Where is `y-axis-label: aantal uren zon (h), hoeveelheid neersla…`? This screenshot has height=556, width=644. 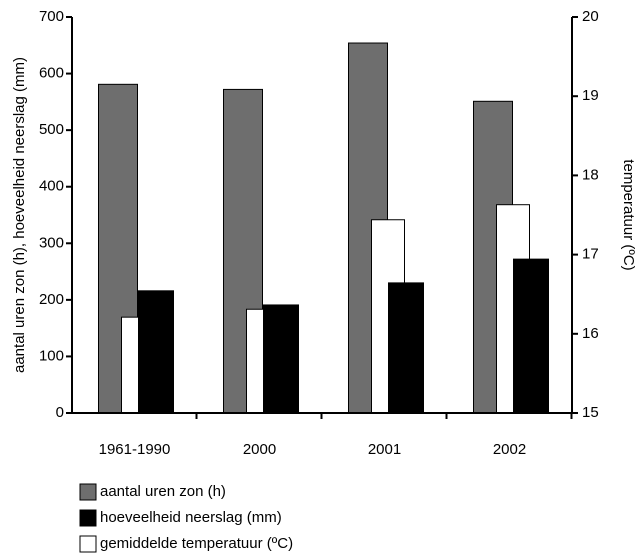
y-axis-label: aantal uren zon (h), hoeveelheid neersla… is located at coordinates (19, 215).